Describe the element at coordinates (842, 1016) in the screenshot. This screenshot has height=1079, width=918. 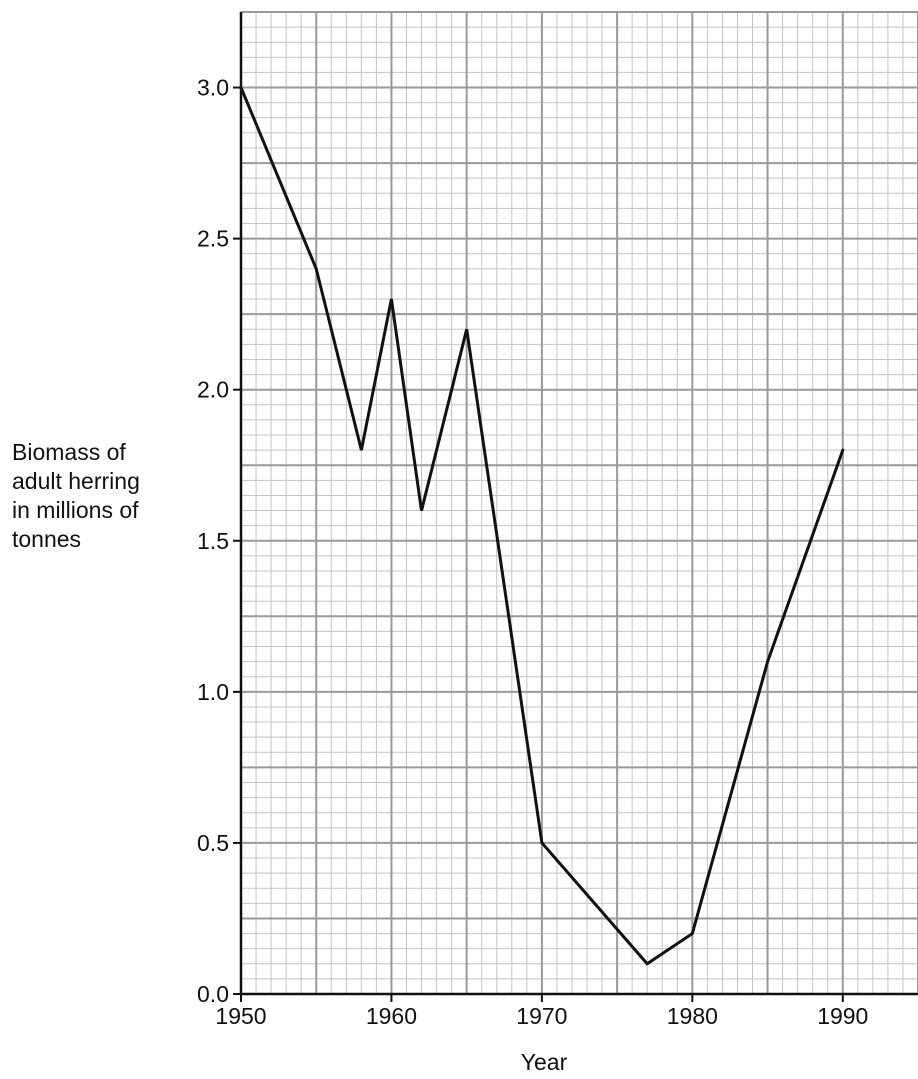
I see `x-tick-label: 1990` at that location.